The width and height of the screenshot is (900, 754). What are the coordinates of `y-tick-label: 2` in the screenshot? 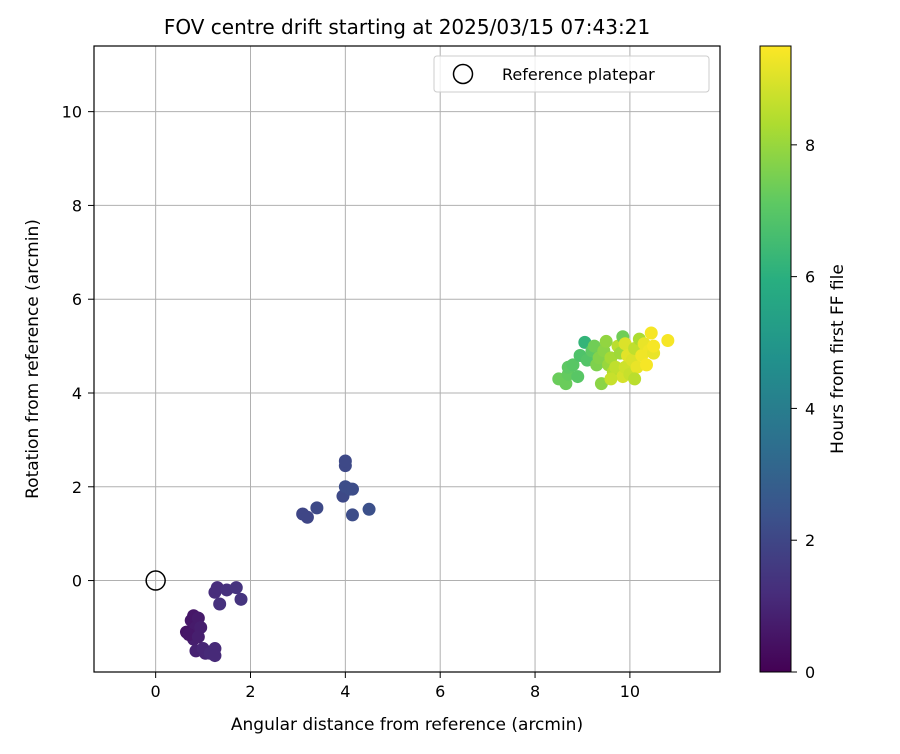 It's located at (77, 487).